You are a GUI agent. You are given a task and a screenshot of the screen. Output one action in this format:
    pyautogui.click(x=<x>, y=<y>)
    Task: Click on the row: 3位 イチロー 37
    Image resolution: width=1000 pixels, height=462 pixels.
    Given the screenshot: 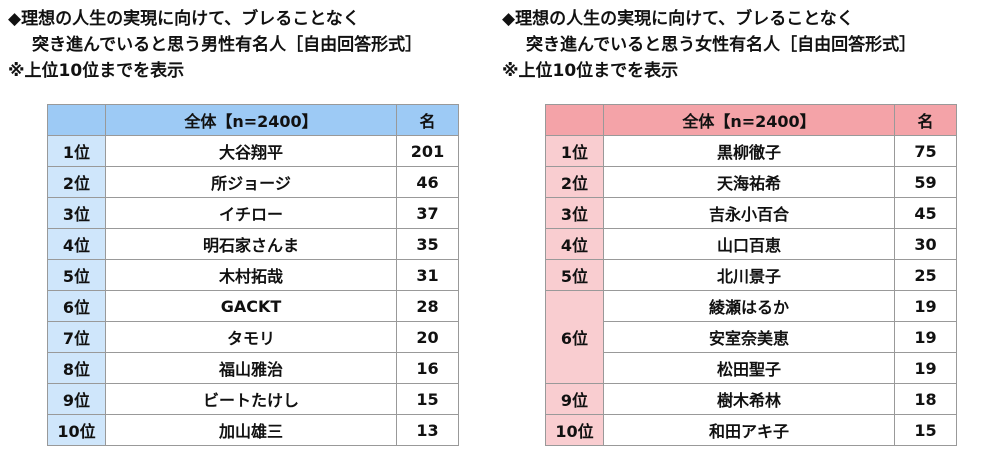 What is the action you would take?
    pyautogui.click(x=253, y=213)
    